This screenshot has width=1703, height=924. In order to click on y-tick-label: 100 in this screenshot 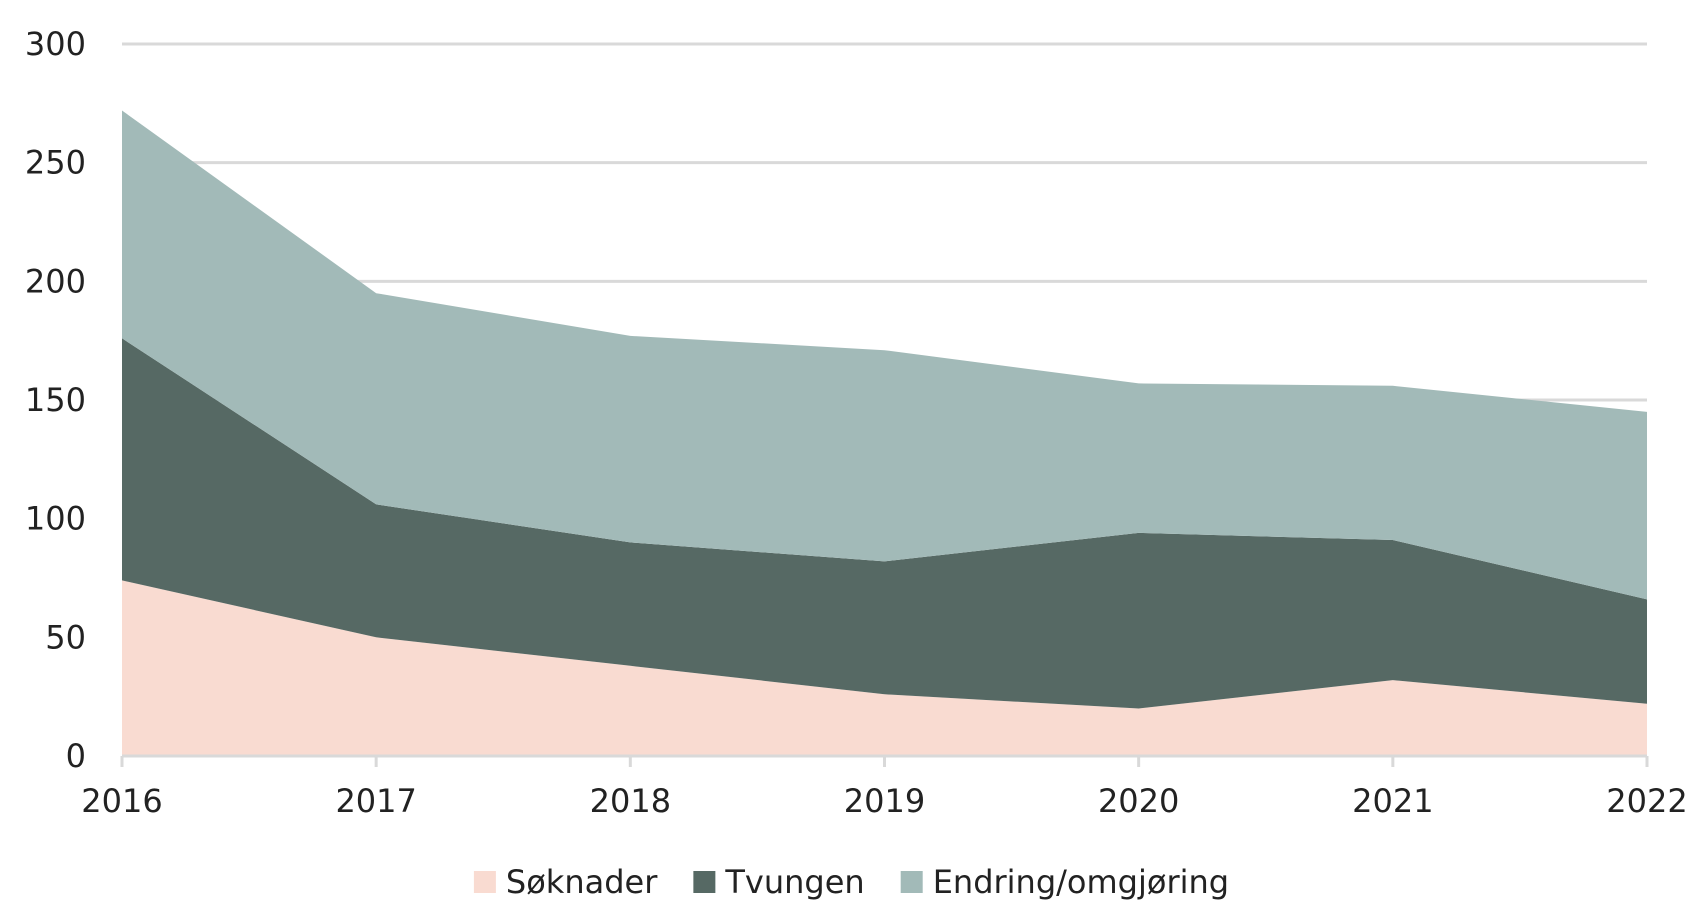, I will do `click(55, 519)`.